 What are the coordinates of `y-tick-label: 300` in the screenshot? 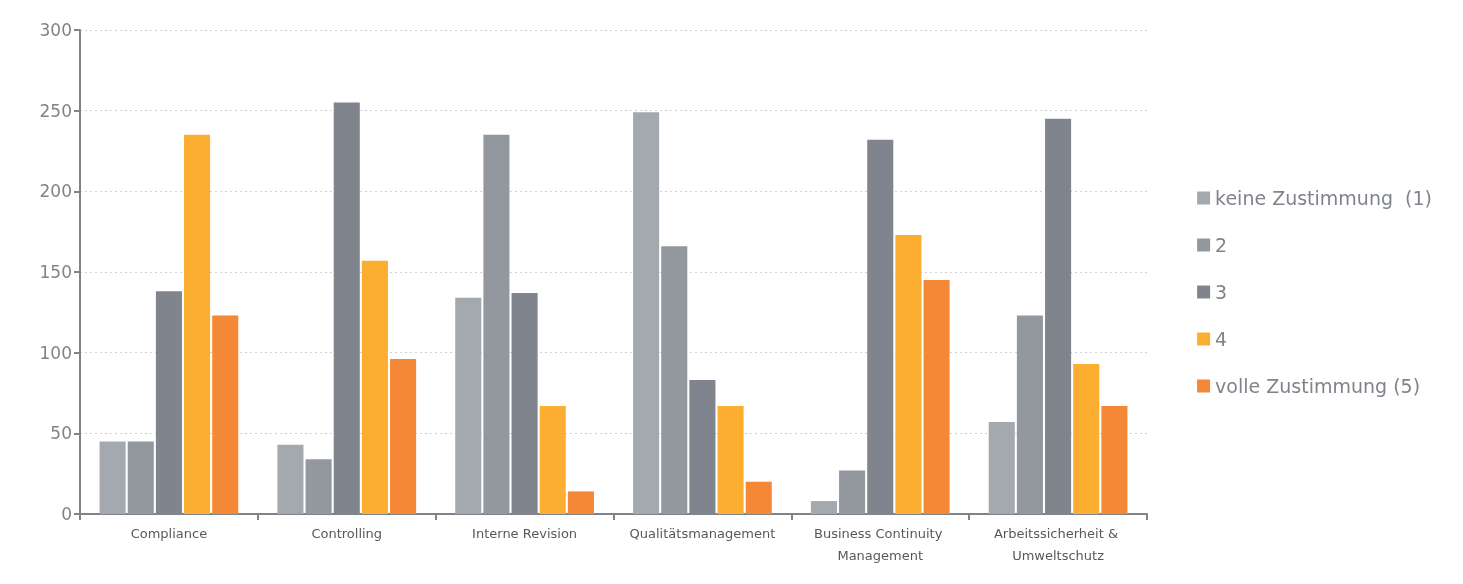 It's located at (55, 30).